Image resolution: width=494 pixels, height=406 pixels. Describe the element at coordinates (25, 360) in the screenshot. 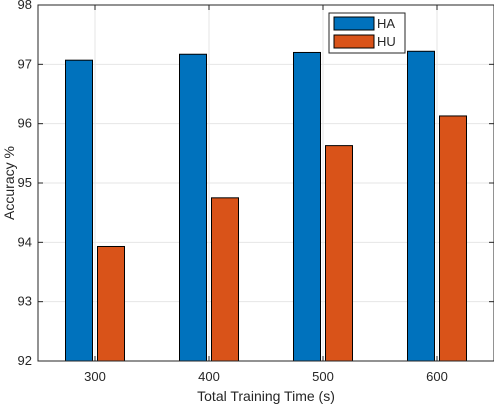

I see `y-tick-label: 92` at that location.